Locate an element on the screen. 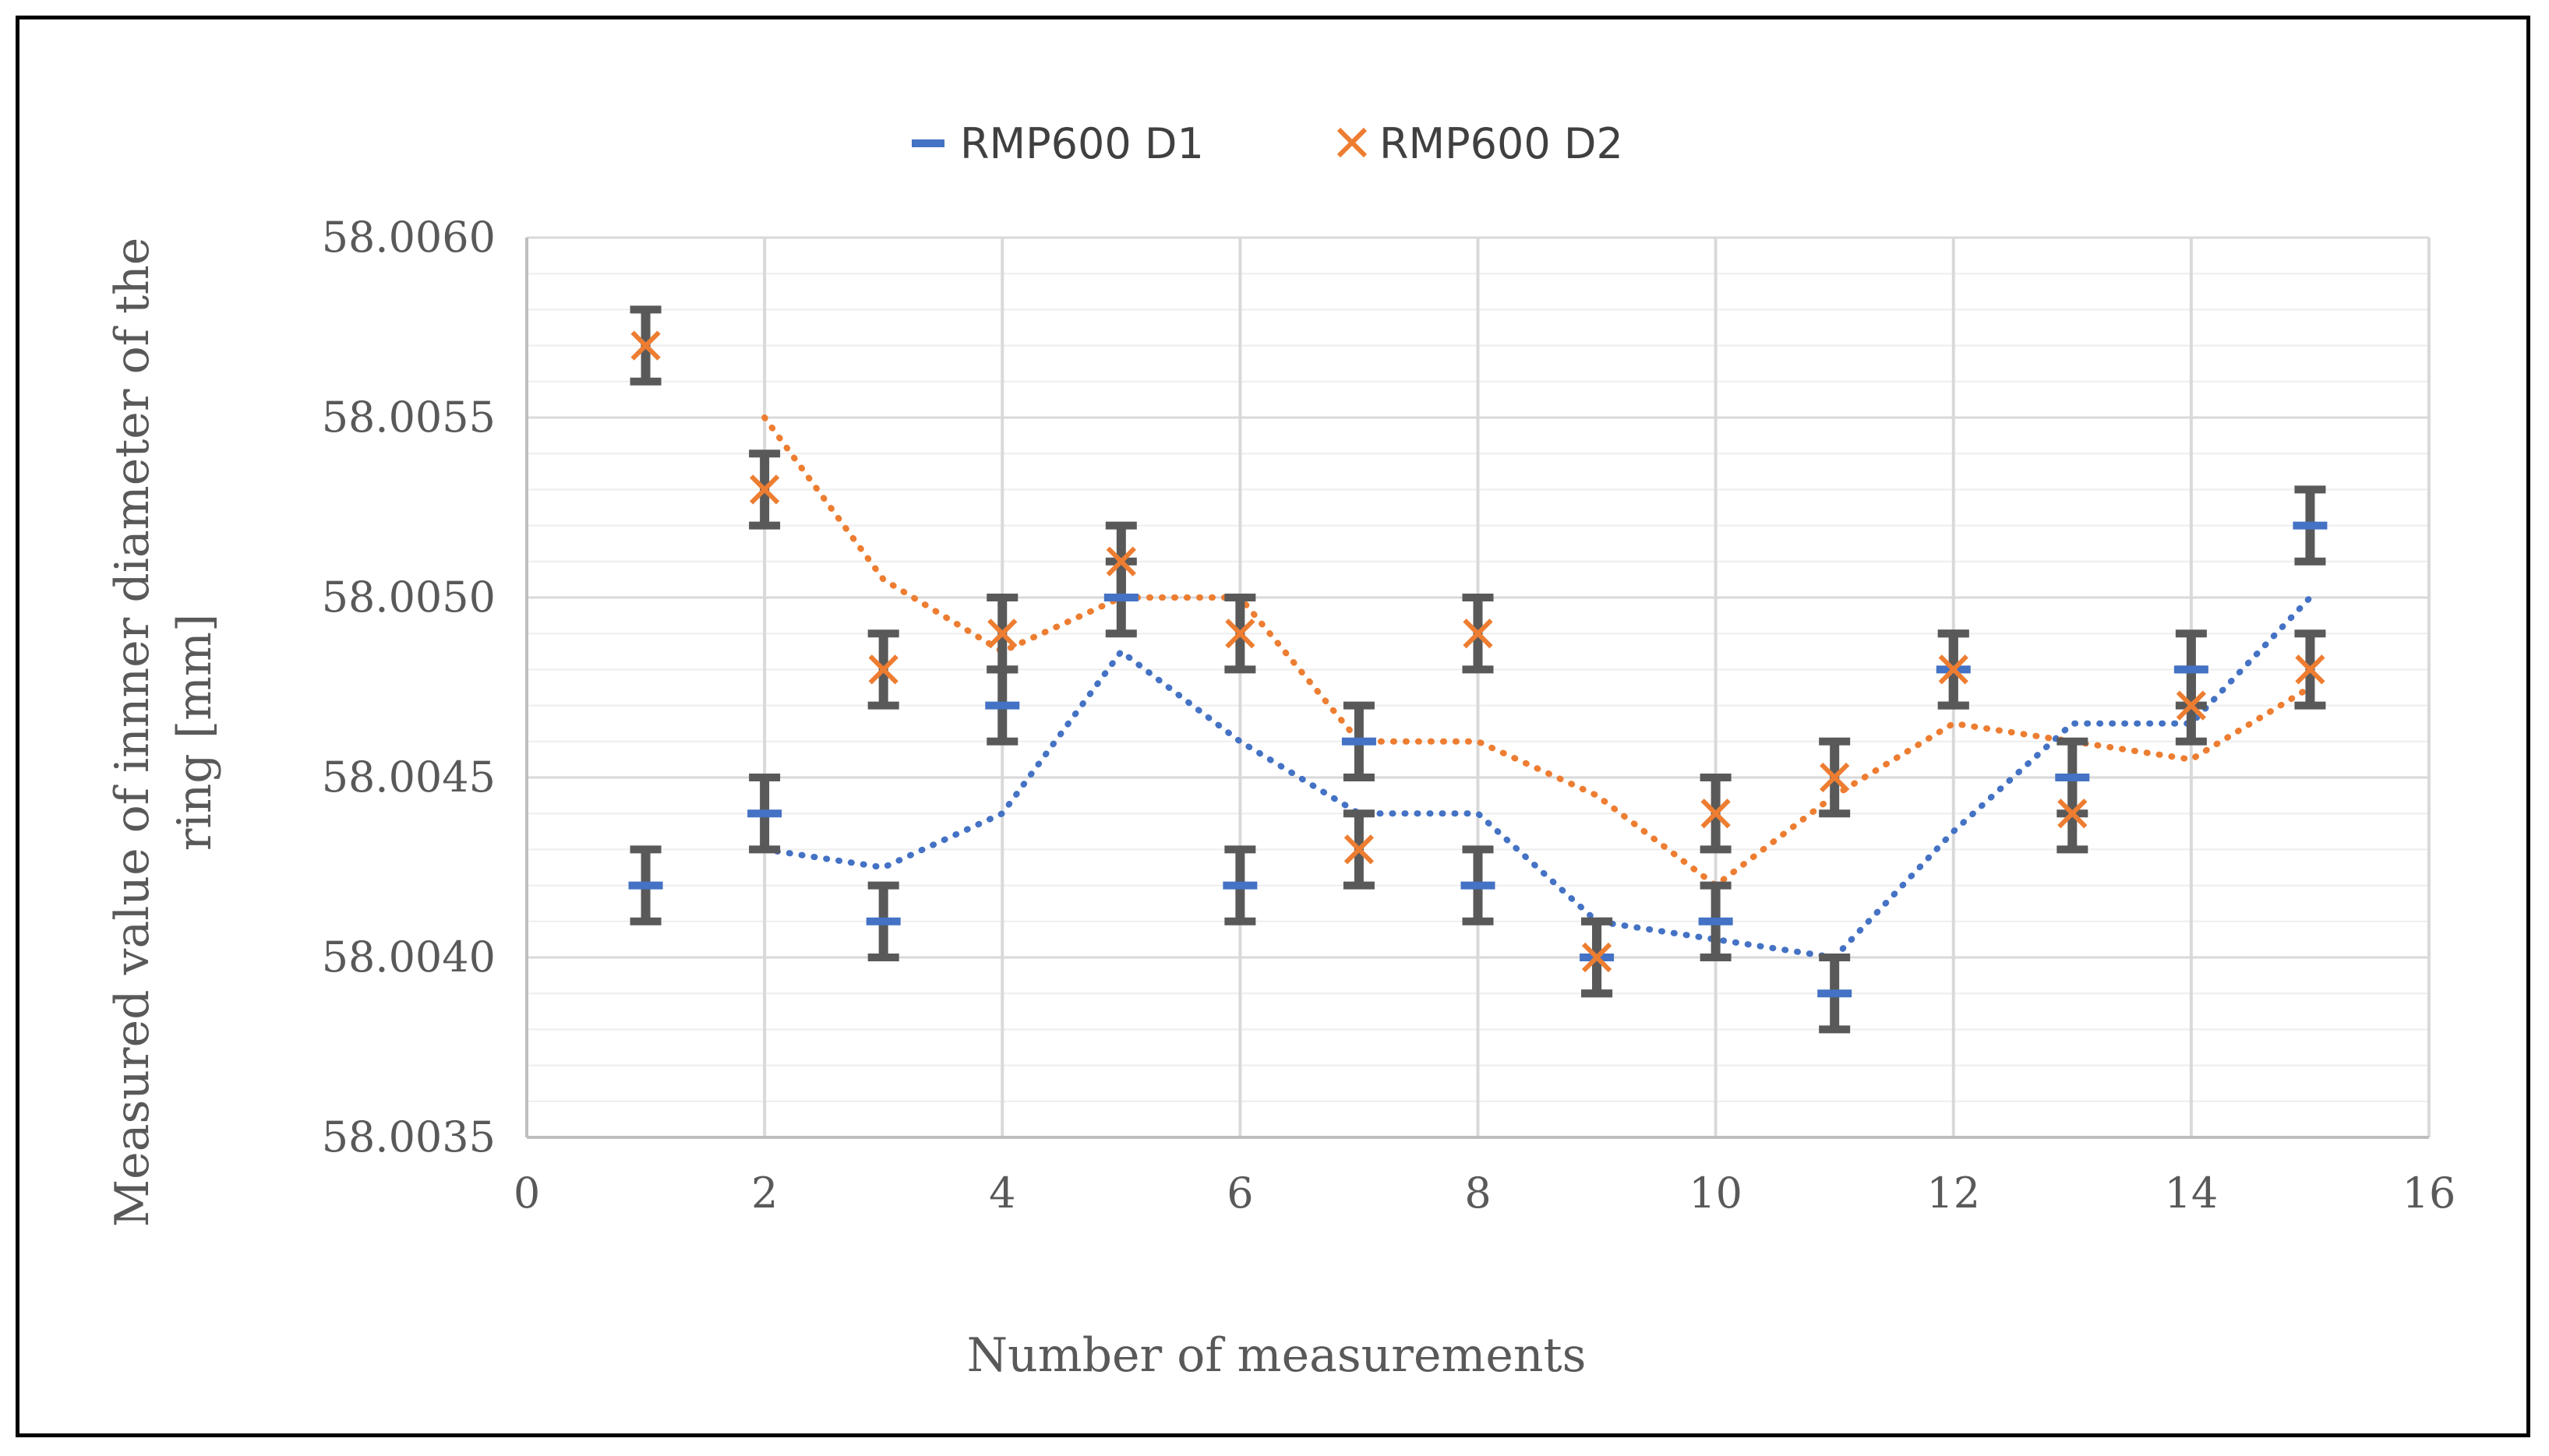  legend-swatch-rmp600-d2 is located at coordinates (1352, 143).